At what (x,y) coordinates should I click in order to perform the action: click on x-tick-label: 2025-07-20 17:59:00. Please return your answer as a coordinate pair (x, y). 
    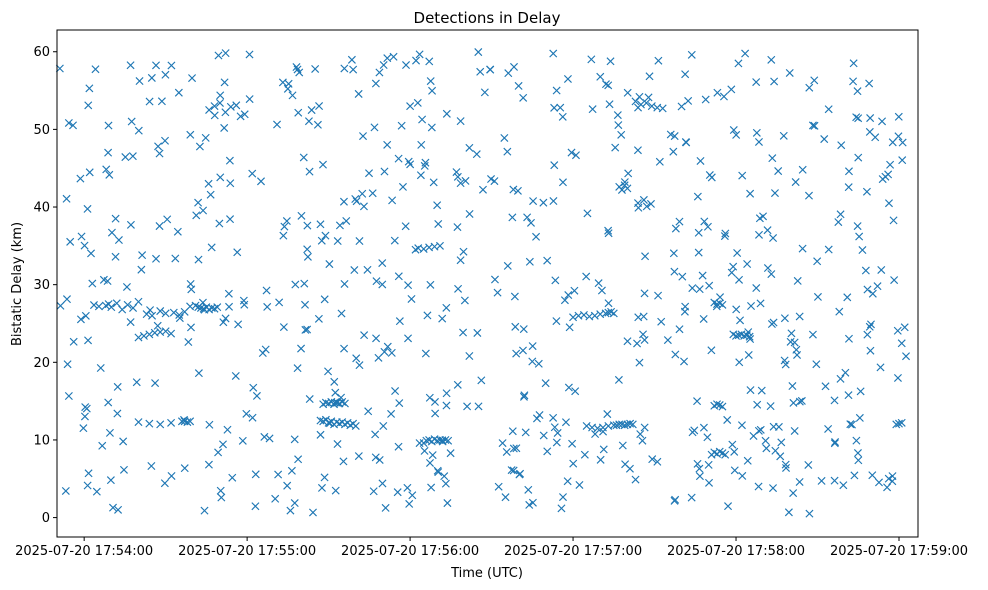
    Looking at the image, I should click on (899, 551).